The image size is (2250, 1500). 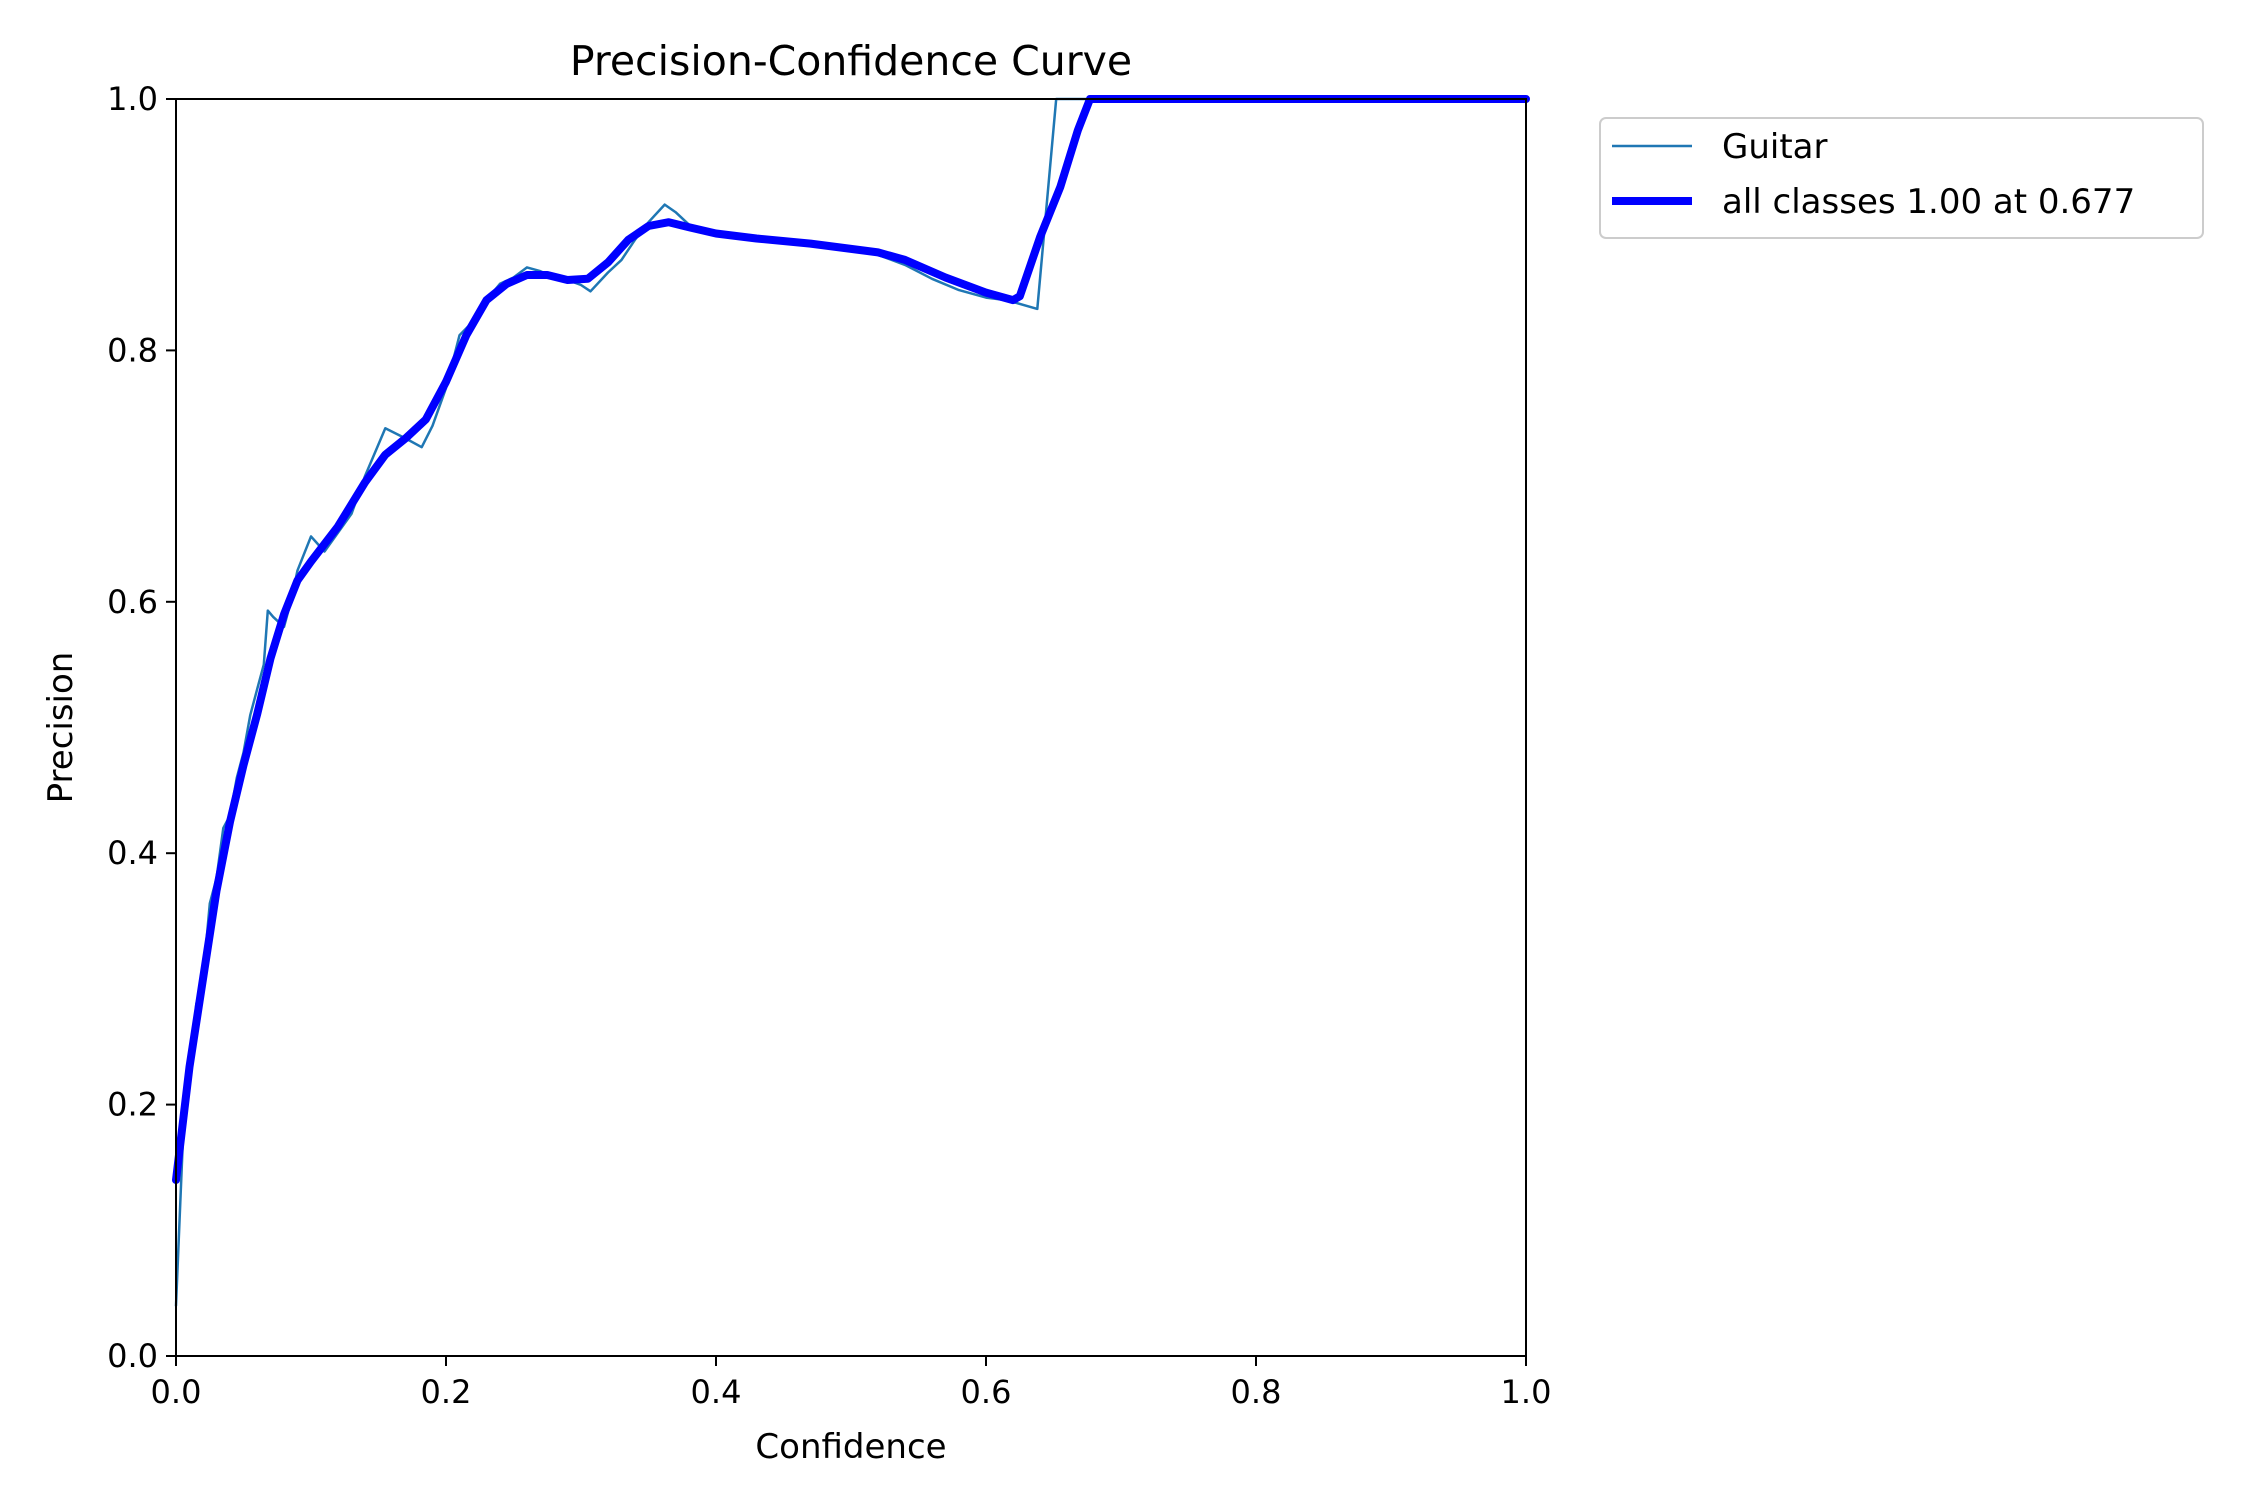 What do you see at coordinates (1526, 1392) in the screenshot?
I see `x-tick-label: 1.0` at bounding box center [1526, 1392].